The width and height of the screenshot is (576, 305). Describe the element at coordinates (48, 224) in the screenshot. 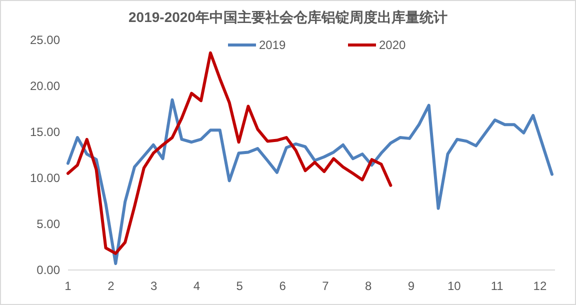

I see `y-tick-label: 5.00` at that location.